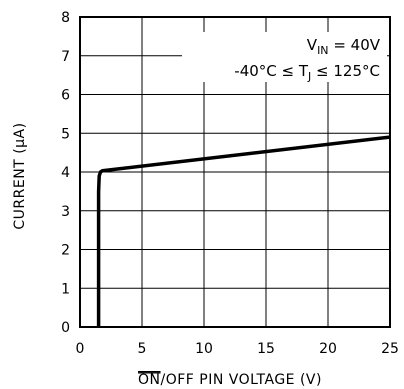 The height and width of the screenshot is (389, 404). What do you see at coordinates (65, 57) in the screenshot?
I see `y-tick-label: 7` at bounding box center [65, 57].